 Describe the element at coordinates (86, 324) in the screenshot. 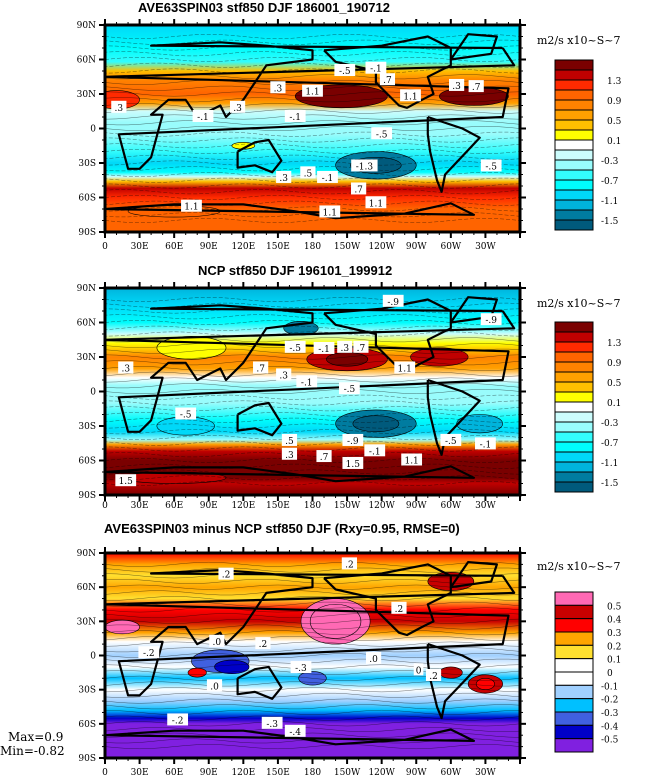

I see `y-tick-label: 60N` at that location.